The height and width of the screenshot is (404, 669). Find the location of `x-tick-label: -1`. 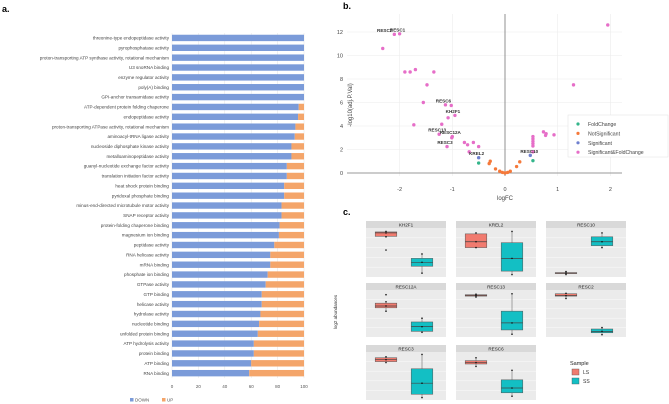

x-tick-label: -1 is located at coordinates (452, 190).